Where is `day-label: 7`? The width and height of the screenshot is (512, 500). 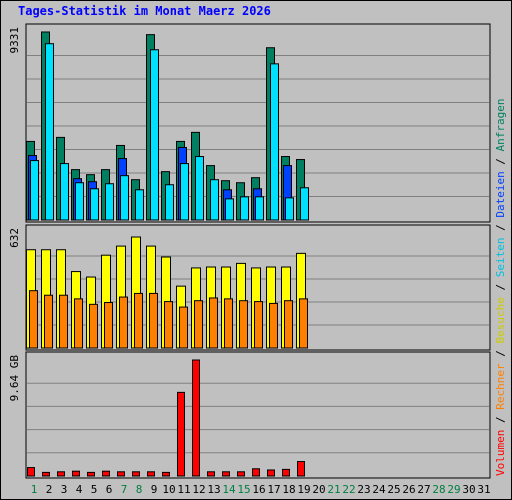 day-label: 7 is located at coordinates (124, 489).